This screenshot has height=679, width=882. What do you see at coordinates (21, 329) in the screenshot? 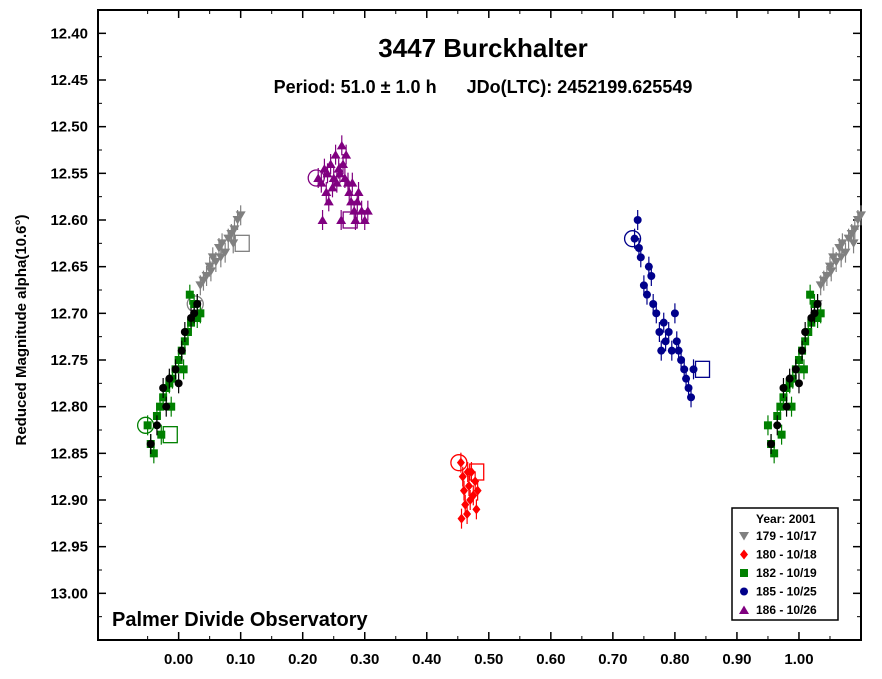
I see `y-axis-label: Reduced Magnitude alpha(10.6°)` at bounding box center [21, 329].